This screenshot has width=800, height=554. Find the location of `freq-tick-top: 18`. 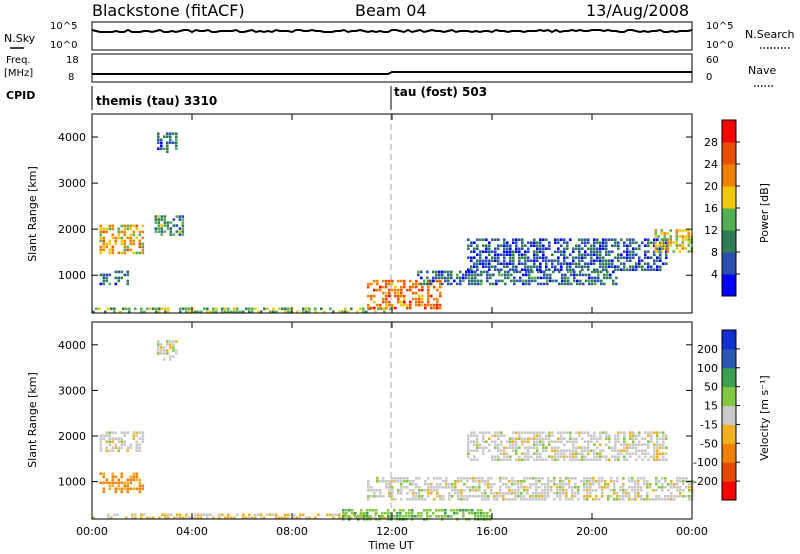

freq-tick-top: 18 is located at coordinates (72, 60).